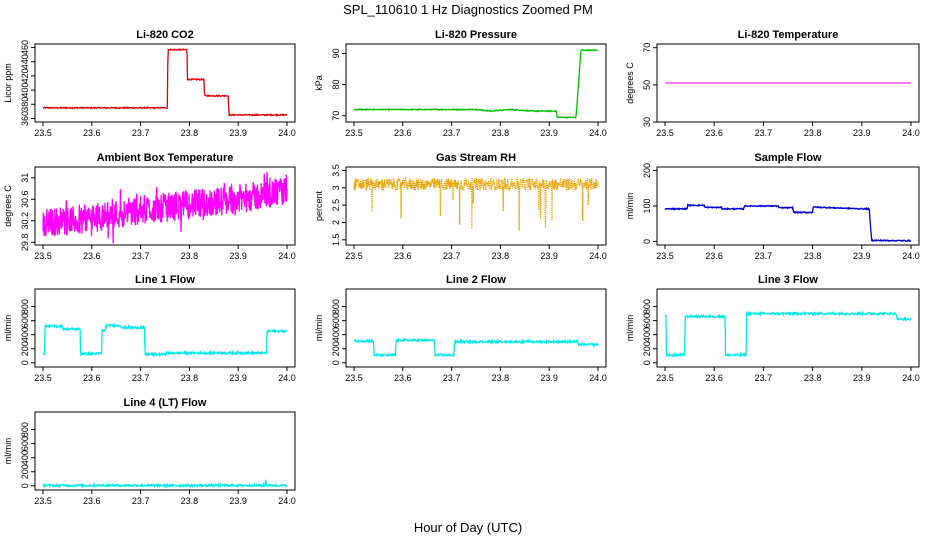 This screenshot has height=540, width=936. Describe the element at coordinates (647, 306) in the screenshot. I see `line-3-flow-y-tick-label: 800` at that location.